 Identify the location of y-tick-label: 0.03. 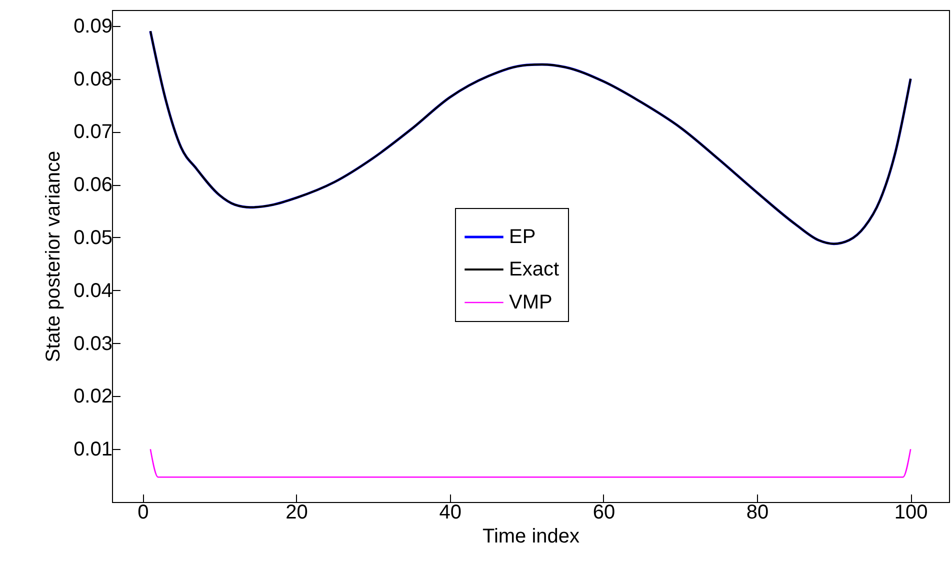
(93, 343).